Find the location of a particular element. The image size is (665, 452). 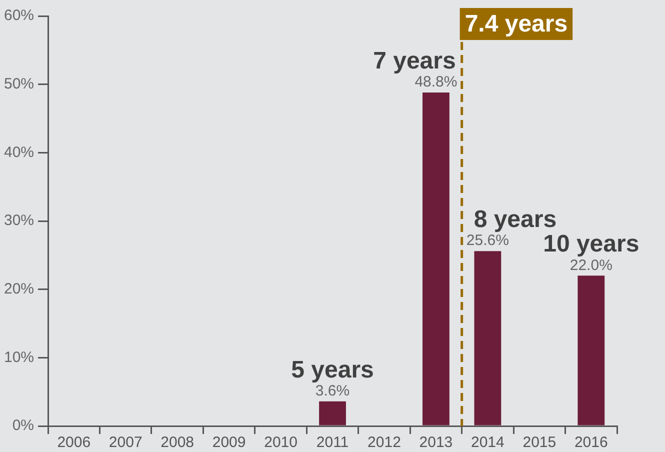

data-label: 25.6% is located at coordinates (487, 241).